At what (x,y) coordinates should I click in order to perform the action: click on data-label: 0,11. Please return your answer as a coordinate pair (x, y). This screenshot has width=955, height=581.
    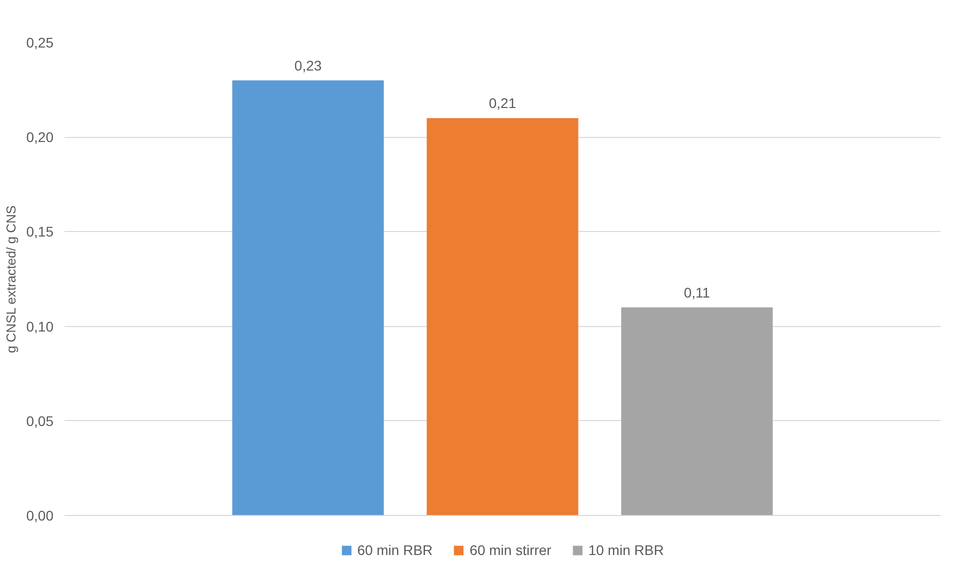
    Looking at the image, I should click on (697, 292).